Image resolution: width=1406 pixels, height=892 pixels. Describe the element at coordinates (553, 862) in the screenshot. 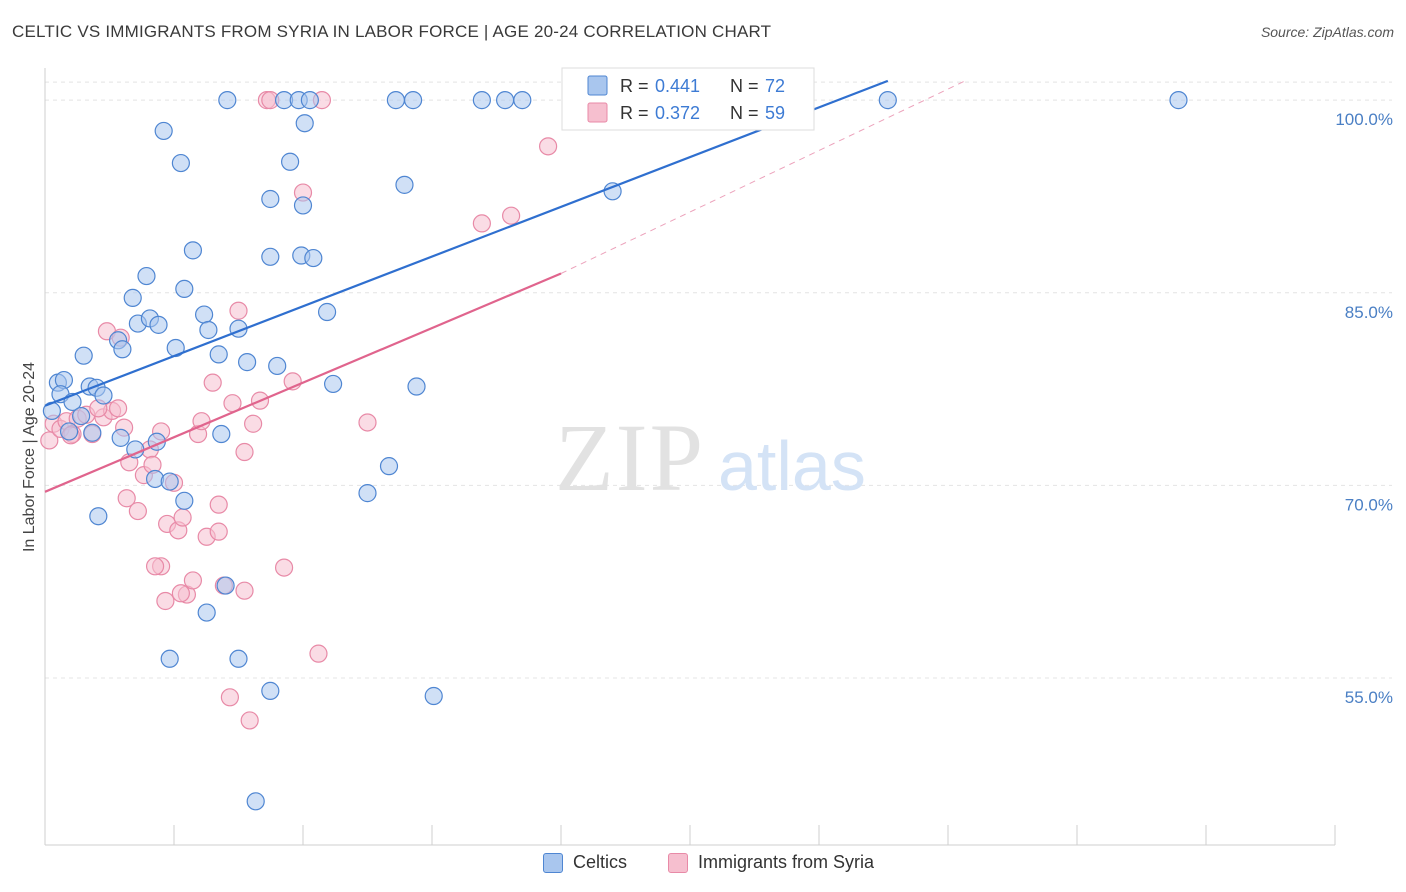

I see `celtics-swatch` at that location.